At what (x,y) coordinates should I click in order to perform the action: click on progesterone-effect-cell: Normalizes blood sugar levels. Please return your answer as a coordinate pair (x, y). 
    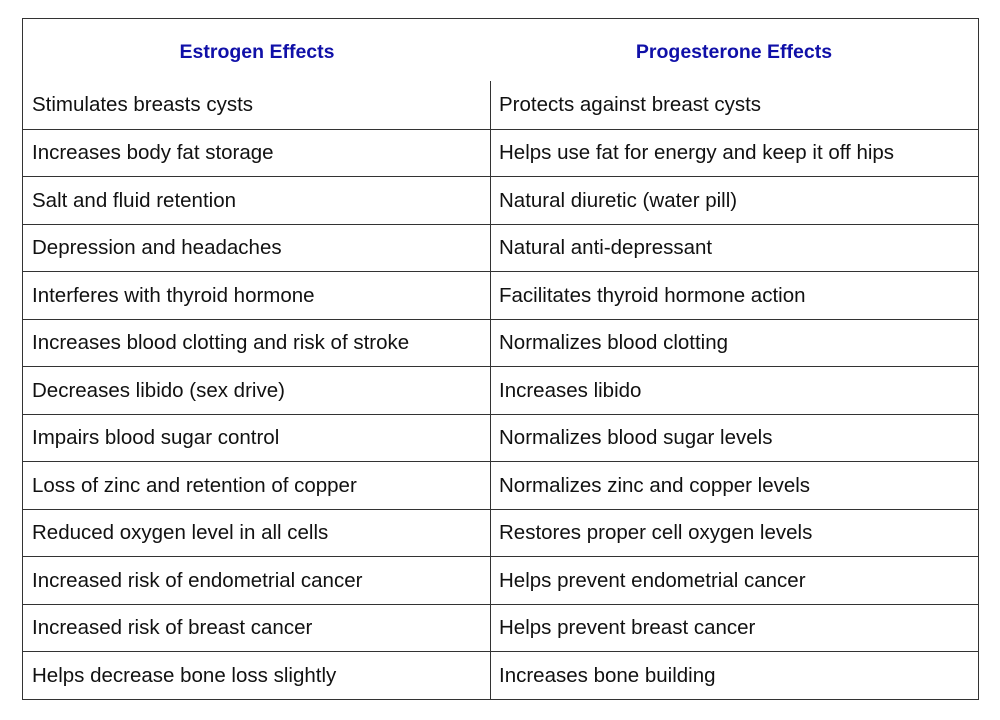
    Looking at the image, I should click on (636, 438).